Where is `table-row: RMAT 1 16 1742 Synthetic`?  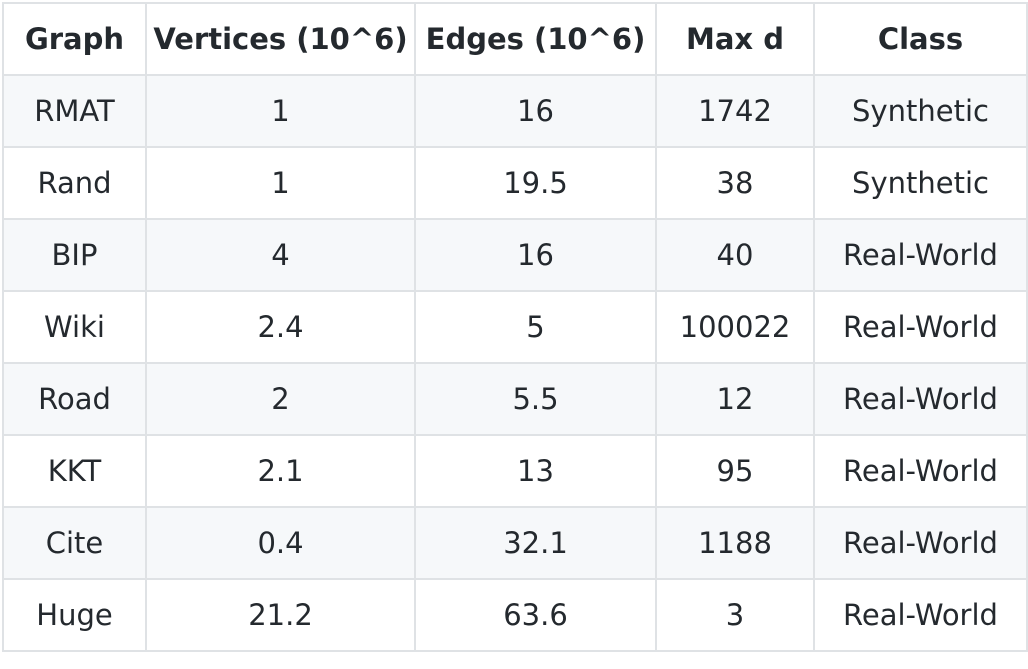 table-row: RMAT 1 16 1742 Synthetic is located at coordinates (515, 111).